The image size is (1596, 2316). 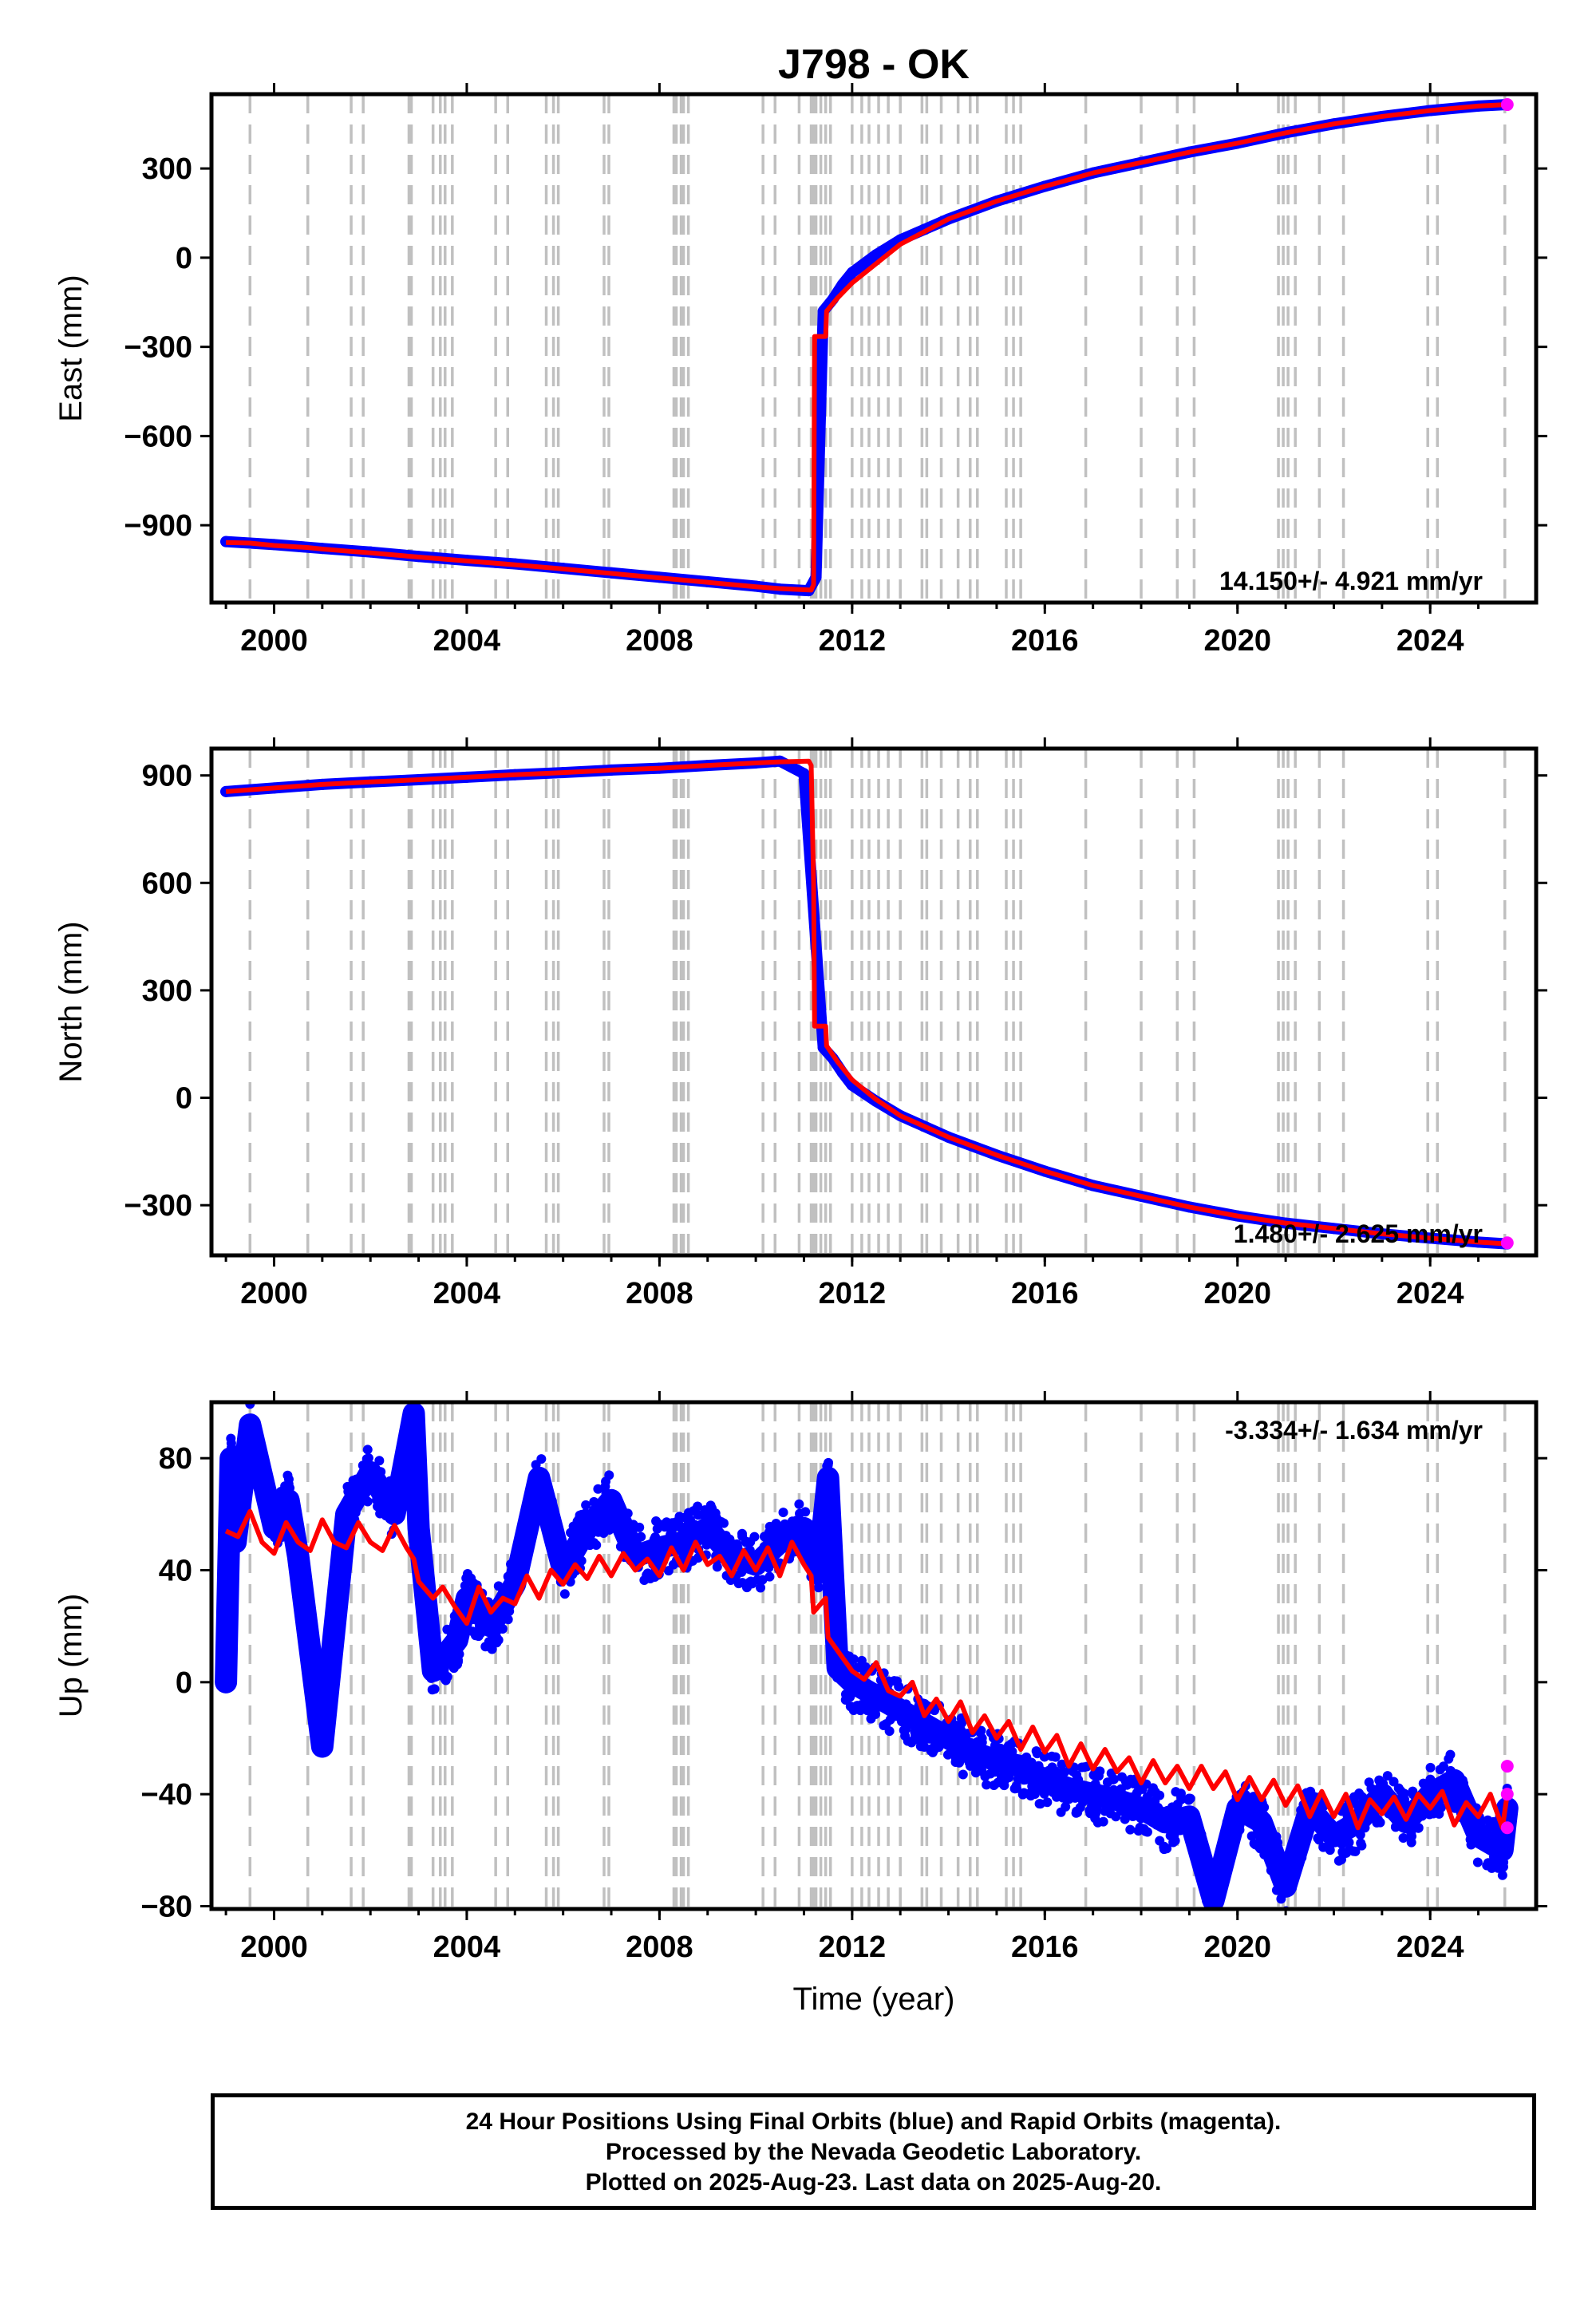 What do you see at coordinates (1507, 1795) in the screenshot?
I see `rapid-orbit-point` at bounding box center [1507, 1795].